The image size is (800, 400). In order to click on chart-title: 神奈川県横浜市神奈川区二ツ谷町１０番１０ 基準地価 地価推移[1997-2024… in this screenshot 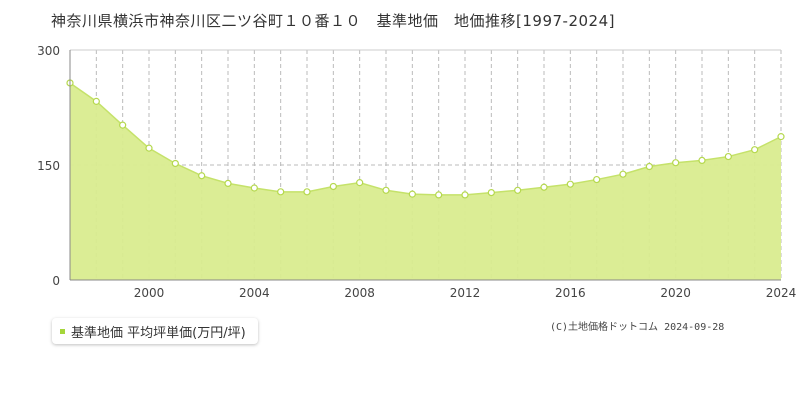, I will do `click(333, 21)`.